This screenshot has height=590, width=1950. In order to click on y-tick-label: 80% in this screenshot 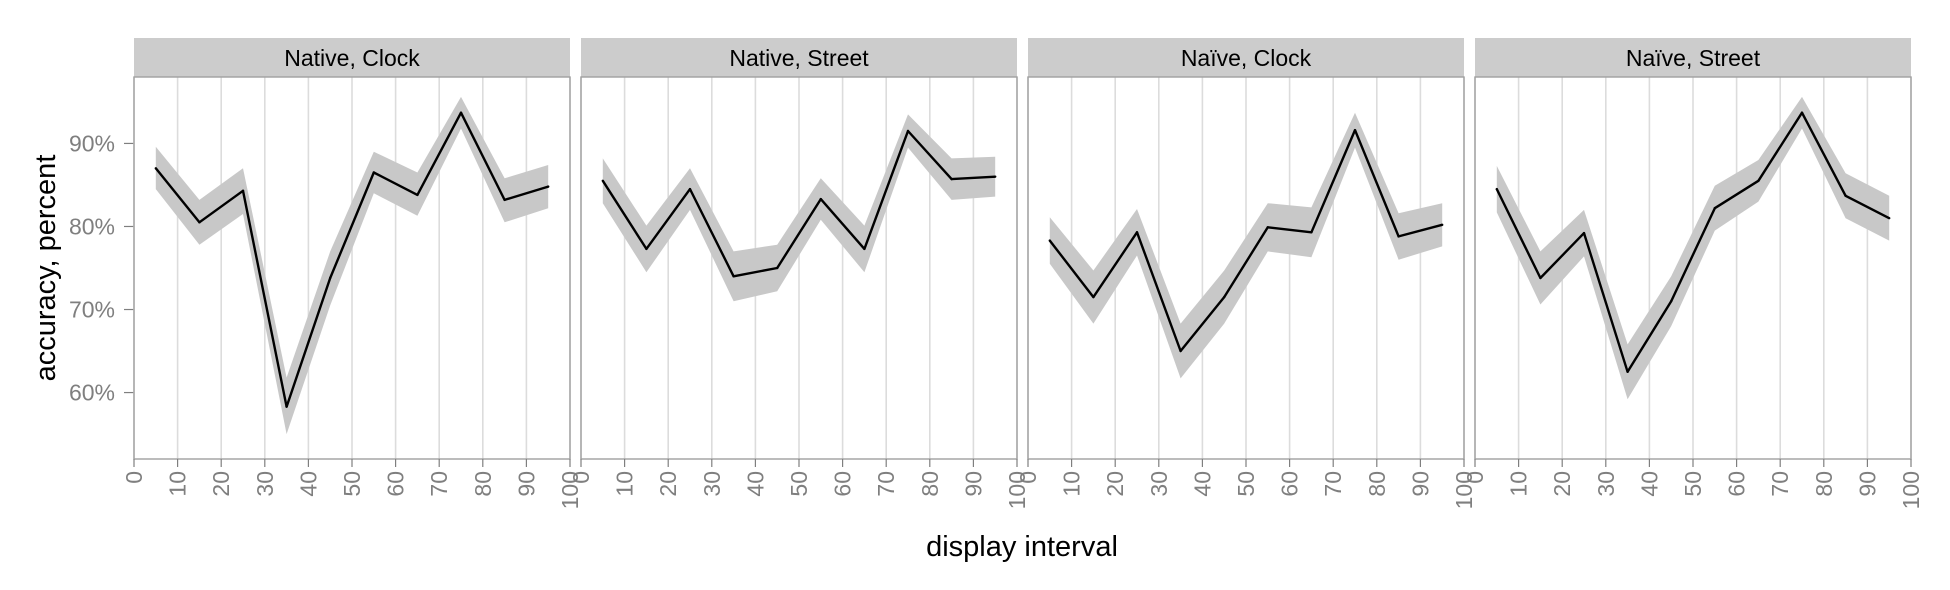, I will do `click(92, 226)`.